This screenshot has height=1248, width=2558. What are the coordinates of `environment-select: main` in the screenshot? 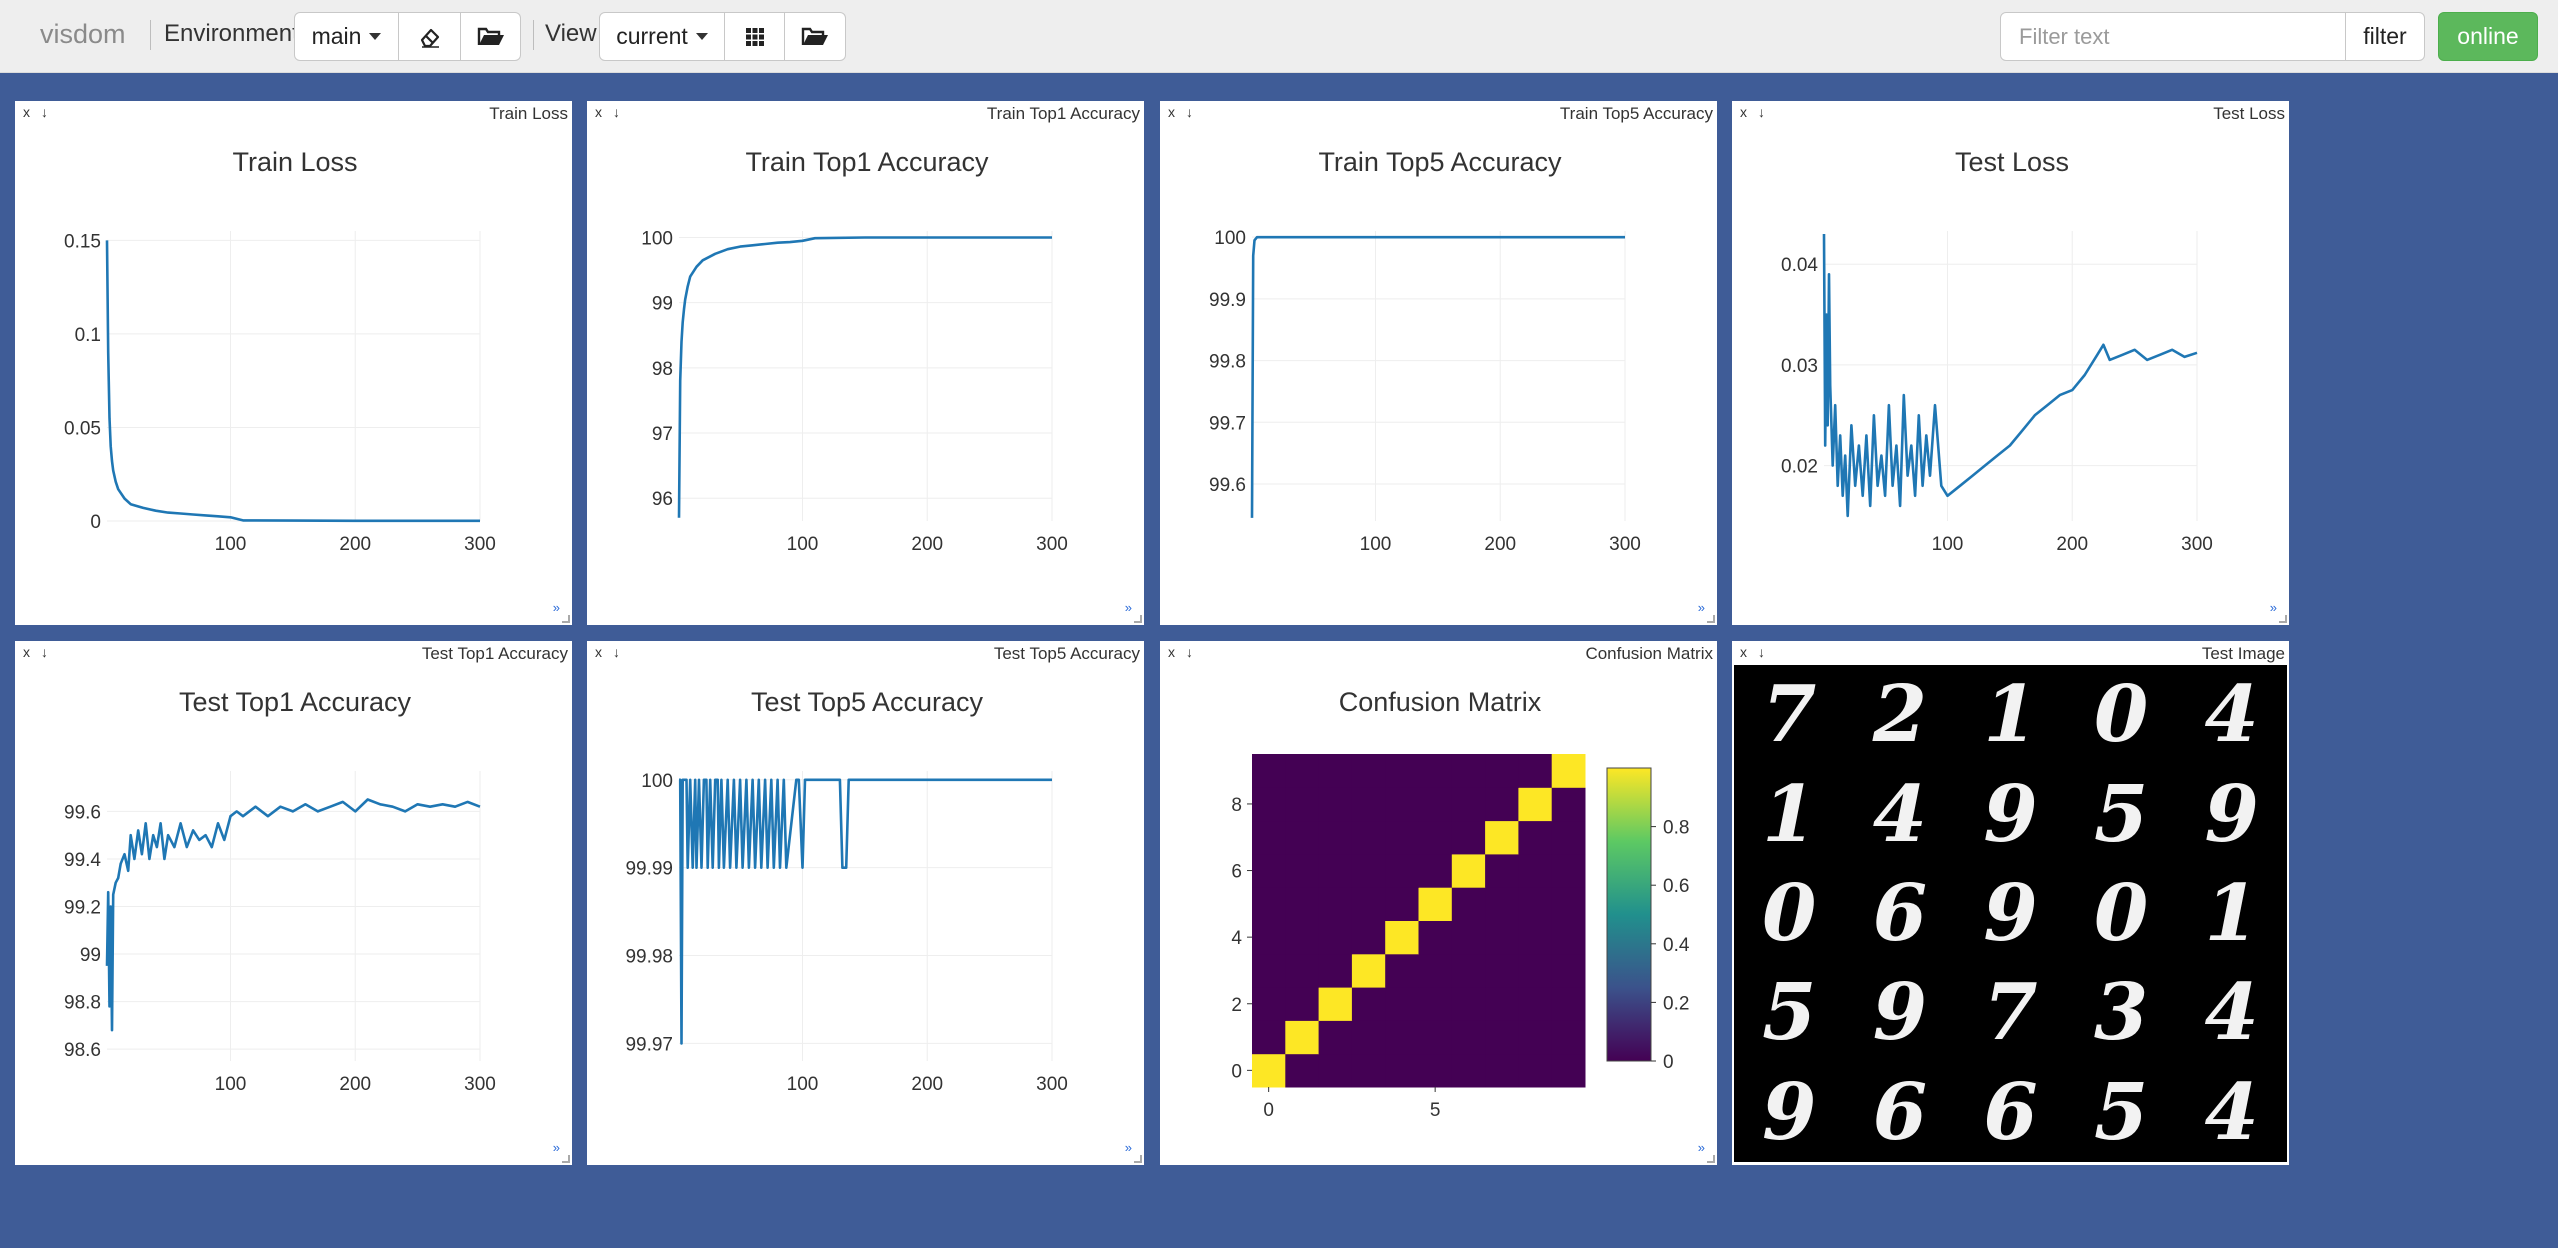 It's located at (346, 36).